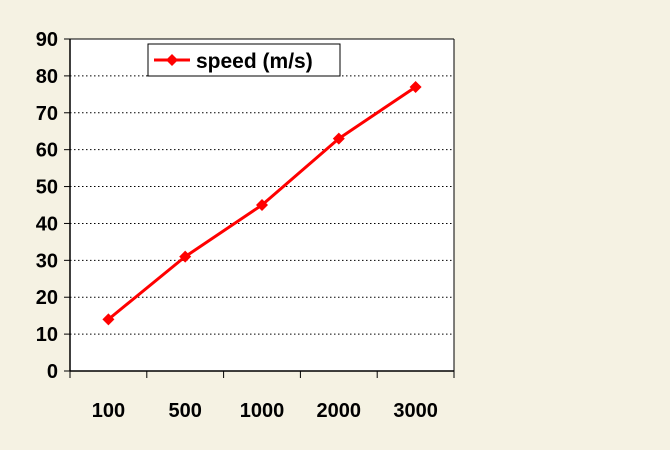 The image size is (670, 450). What do you see at coordinates (185, 411) in the screenshot?
I see `x-tick-label: 500` at bounding box center [185, 411].